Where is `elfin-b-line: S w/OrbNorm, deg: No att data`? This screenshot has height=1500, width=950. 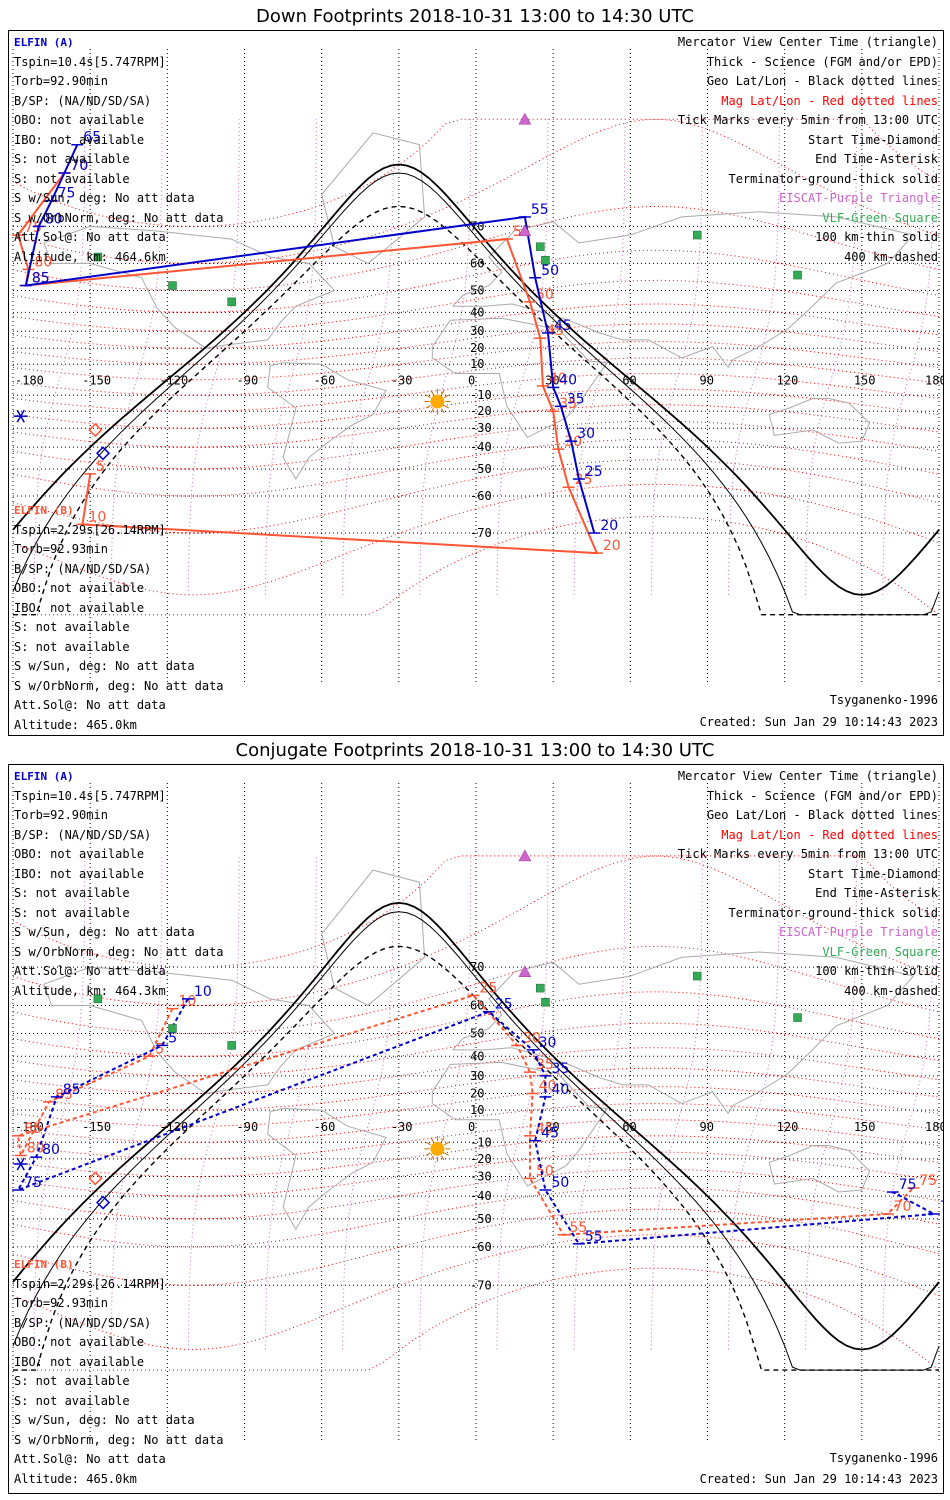
elfin-b-line: S w/OrbNorm, deg: No att data is located at coordinates (119, 1439).